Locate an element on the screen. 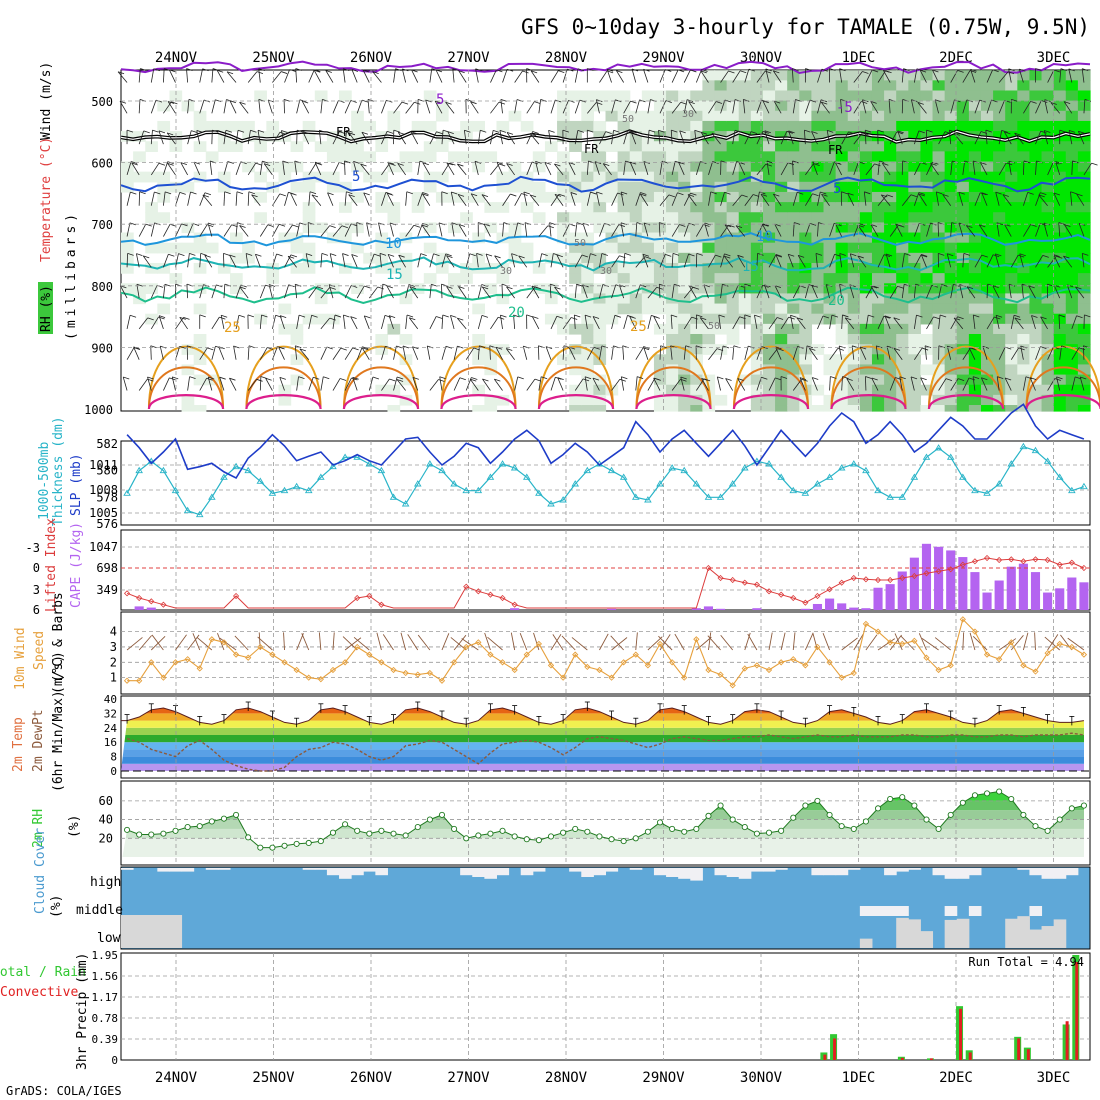 The height and width of the screenshot is (1100, 1100). cape-bar is located at coordinates (890, 597).